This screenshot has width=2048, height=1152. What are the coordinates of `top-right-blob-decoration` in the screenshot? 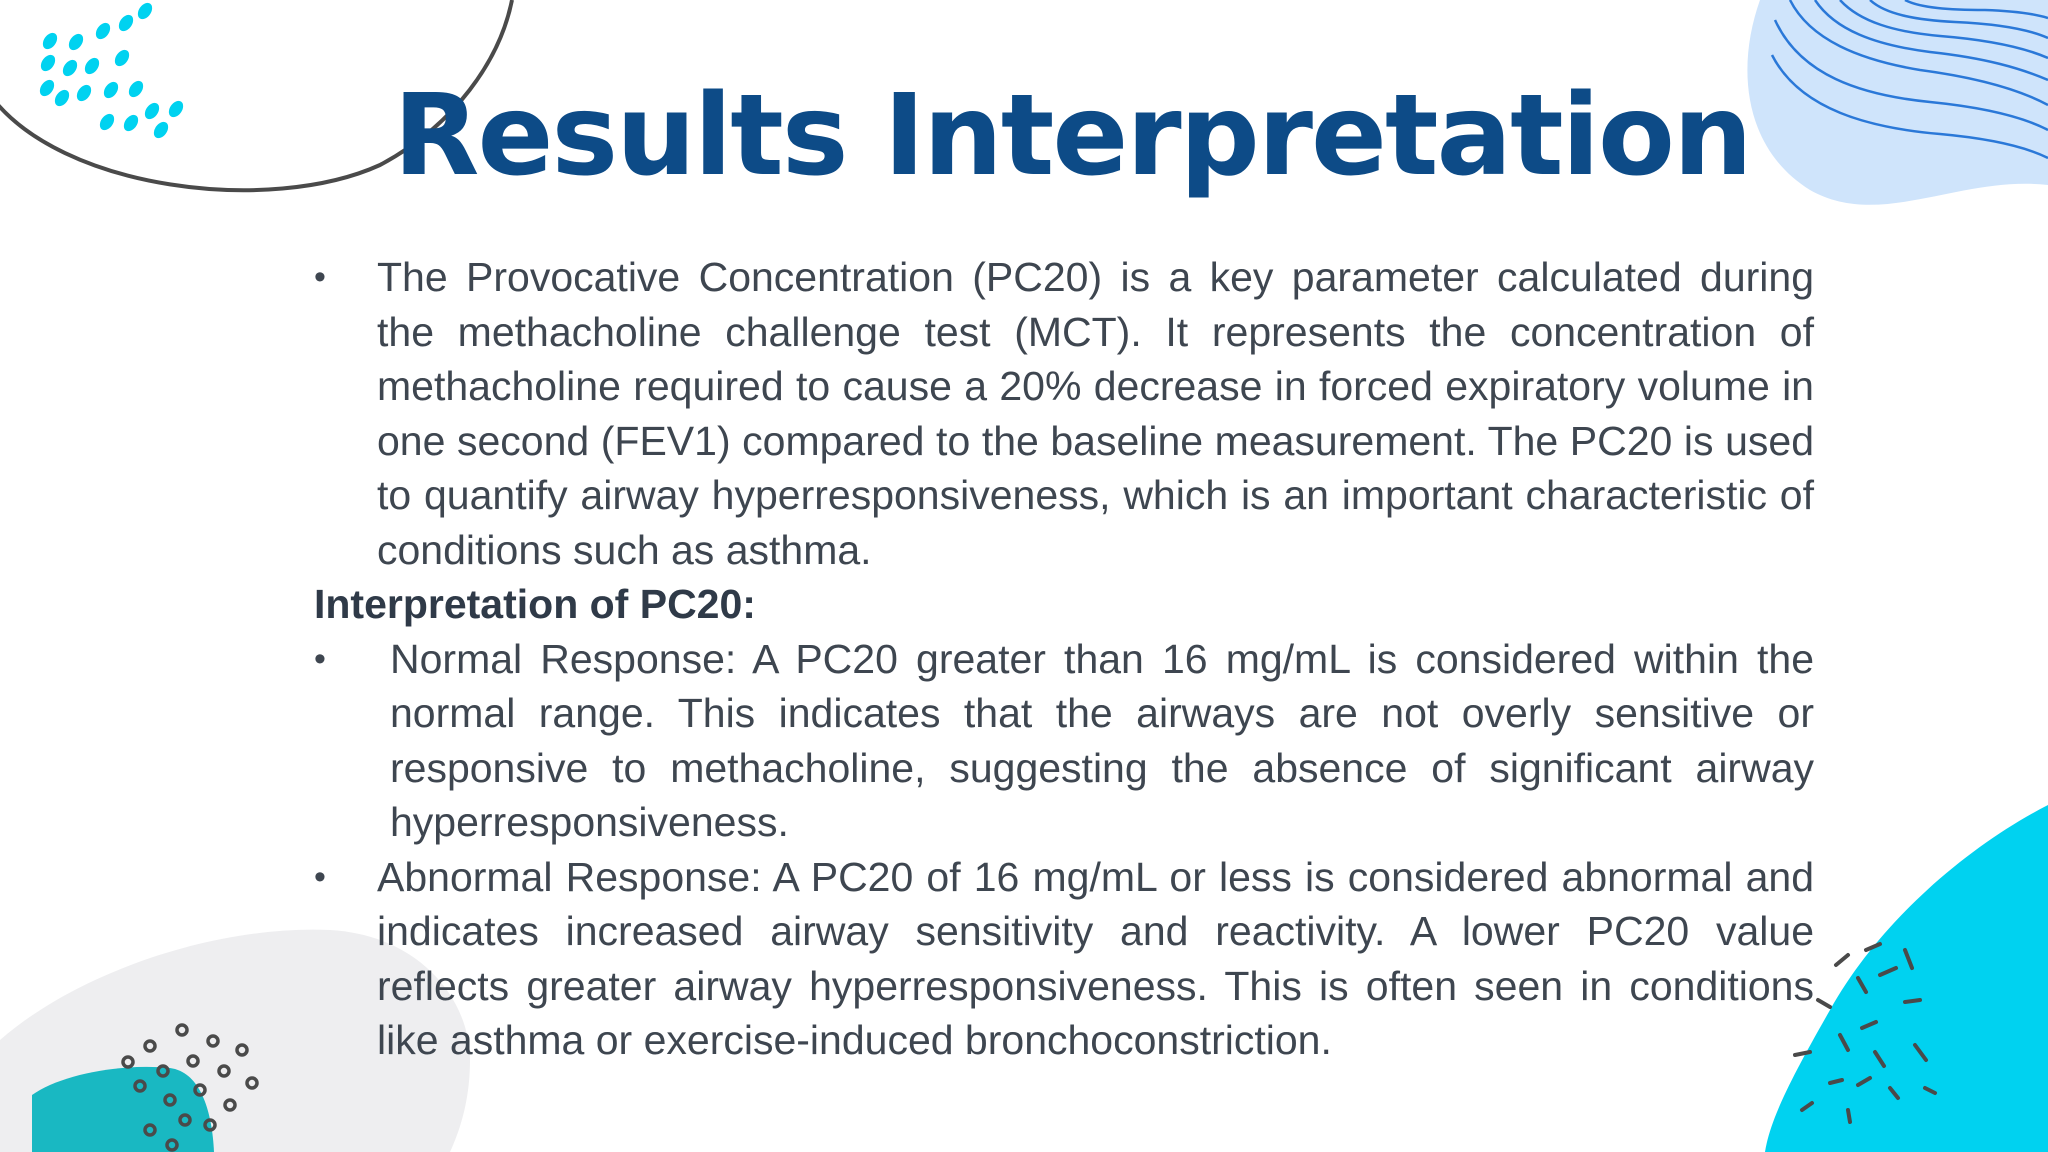 It's located at (1897, 102).